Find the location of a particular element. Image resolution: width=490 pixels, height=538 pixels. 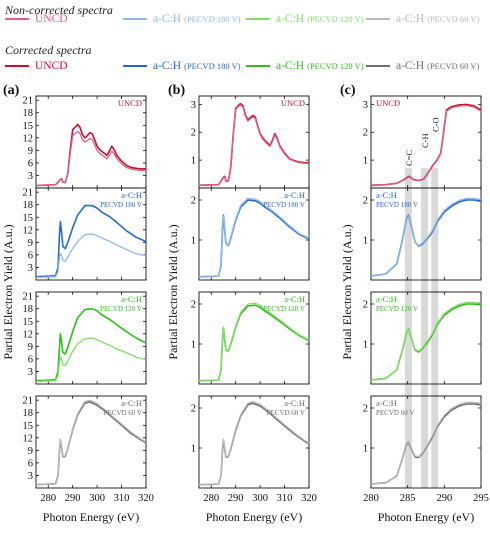

noncorrected-legend-item-3: a-C:H (PECVD 60 V) is located at coordinates (422, 19).